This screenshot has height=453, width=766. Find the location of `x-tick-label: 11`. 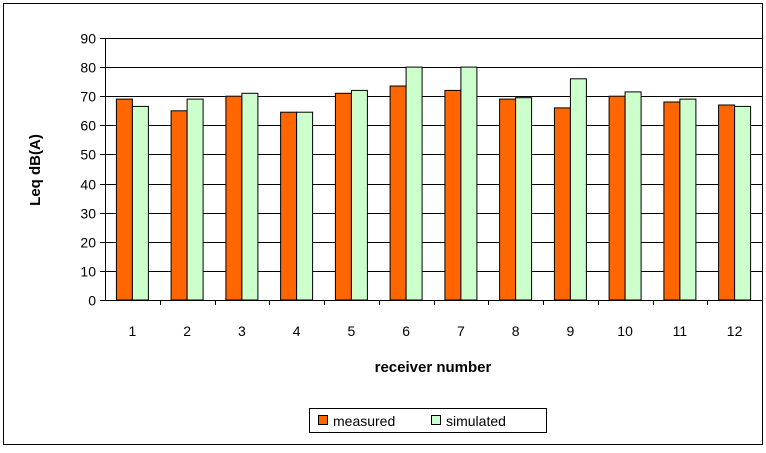

x-tick-label: 11 is located at coordinates (680, 331).